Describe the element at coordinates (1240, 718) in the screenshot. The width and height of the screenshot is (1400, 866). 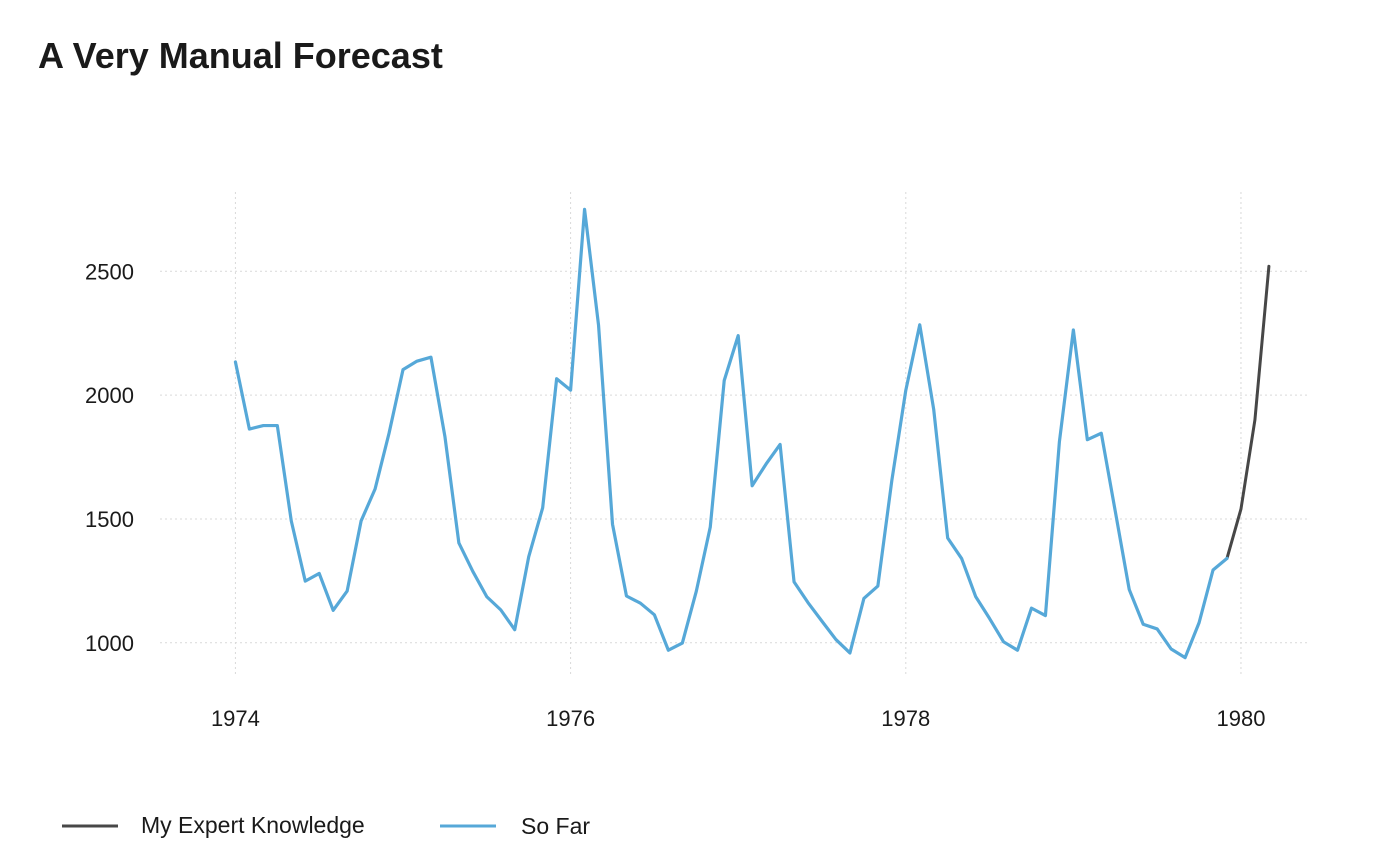
I see `x-tick-label: 1980` at that location.